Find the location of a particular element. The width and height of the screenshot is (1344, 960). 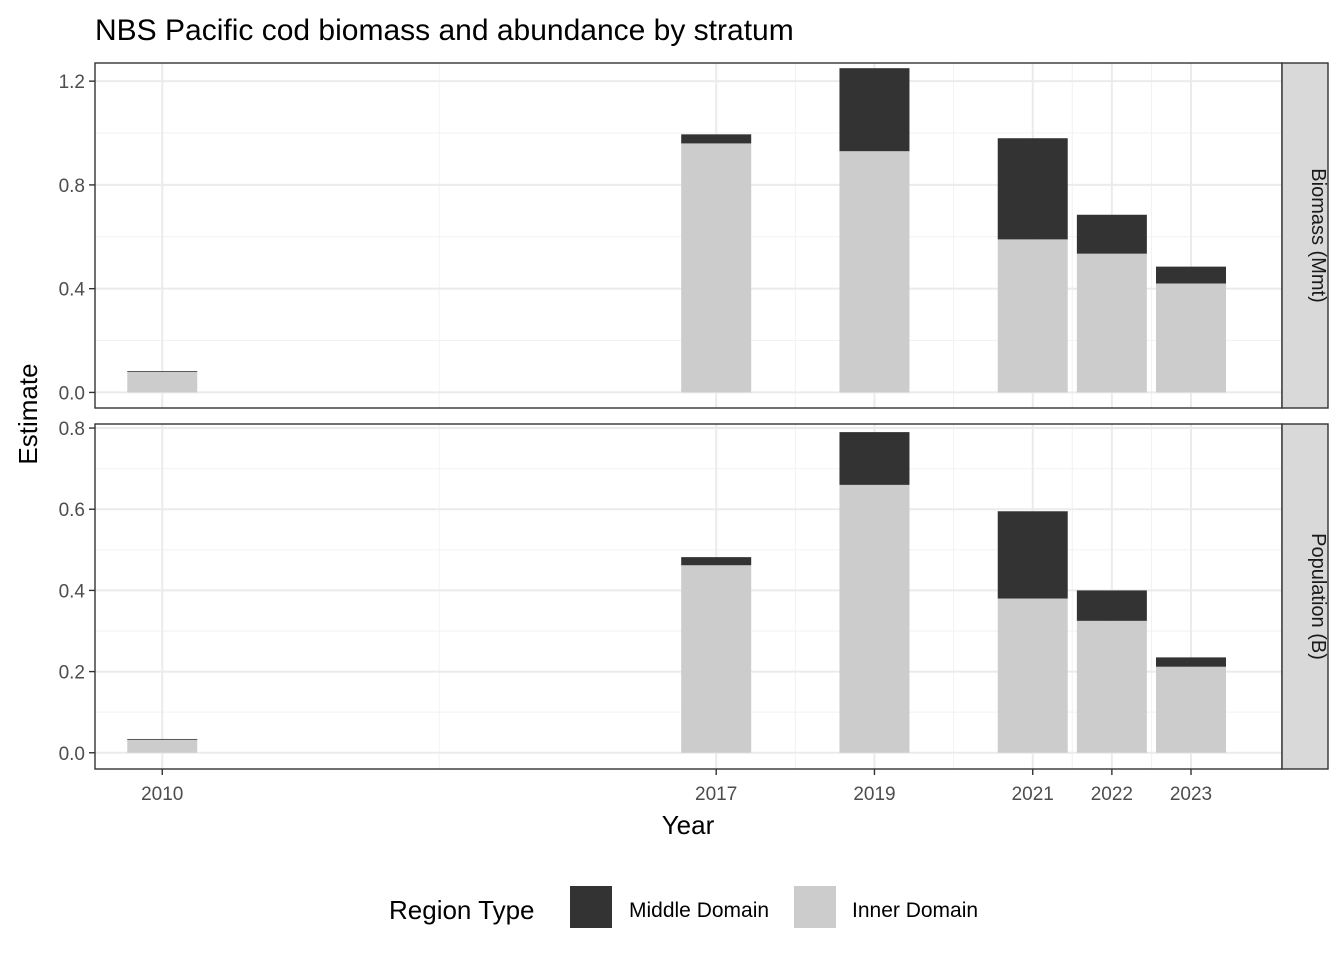

legend-label-inner-domain: Inner Domain is located at coordinates (915, 910).